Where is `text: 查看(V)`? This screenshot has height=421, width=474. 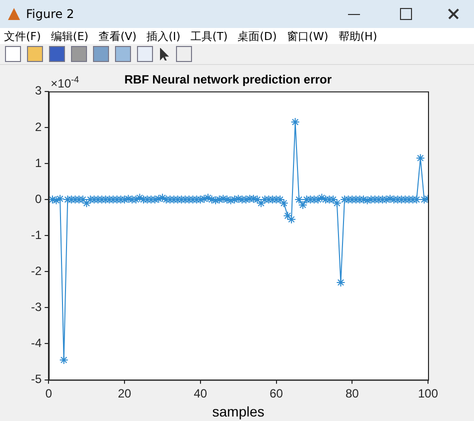 text: 查看(V) is located at coordinates (117, 36).